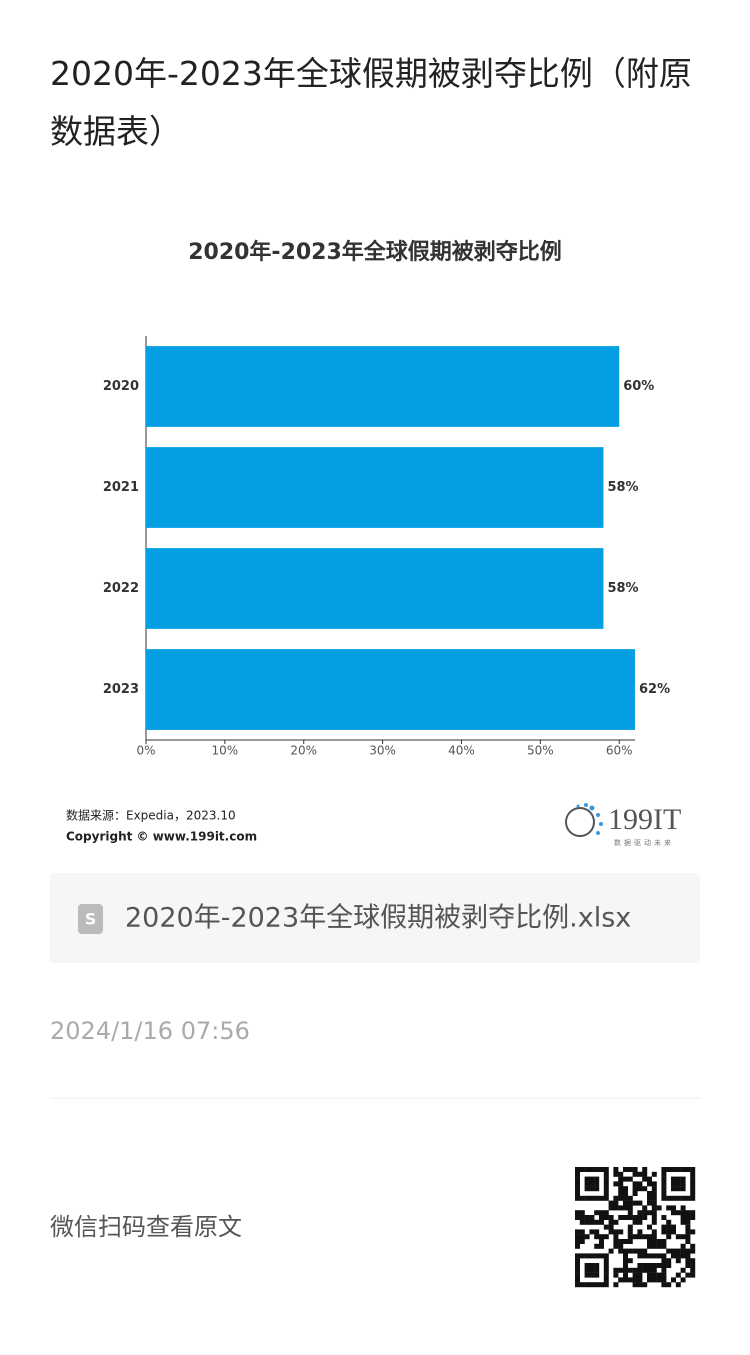  Describe the element at coordinates (375, 588) in the screenshot. I see `bar` at that location.